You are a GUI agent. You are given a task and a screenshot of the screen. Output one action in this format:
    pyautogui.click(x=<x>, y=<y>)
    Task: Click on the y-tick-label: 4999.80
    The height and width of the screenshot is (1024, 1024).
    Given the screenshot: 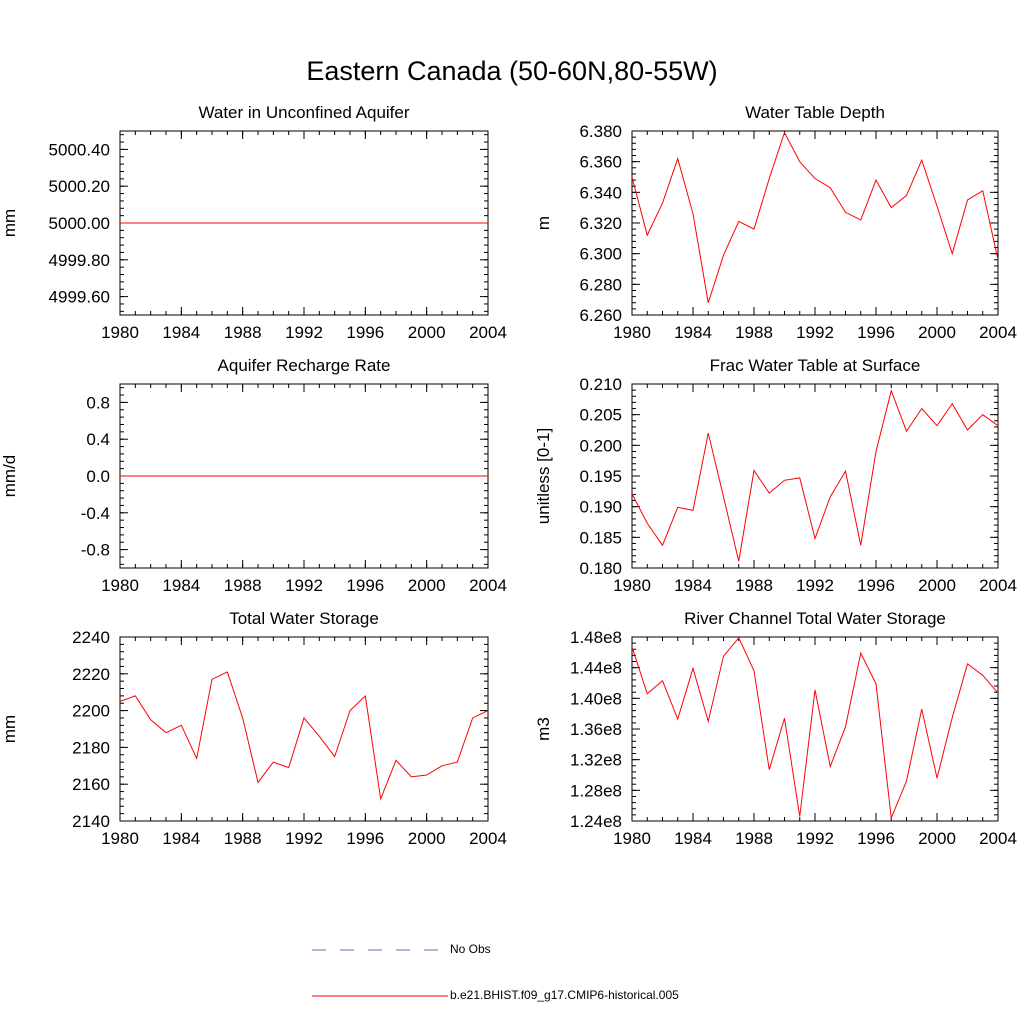 What is the action you would take?
    pyautogui.click(x=79, y=260)
    